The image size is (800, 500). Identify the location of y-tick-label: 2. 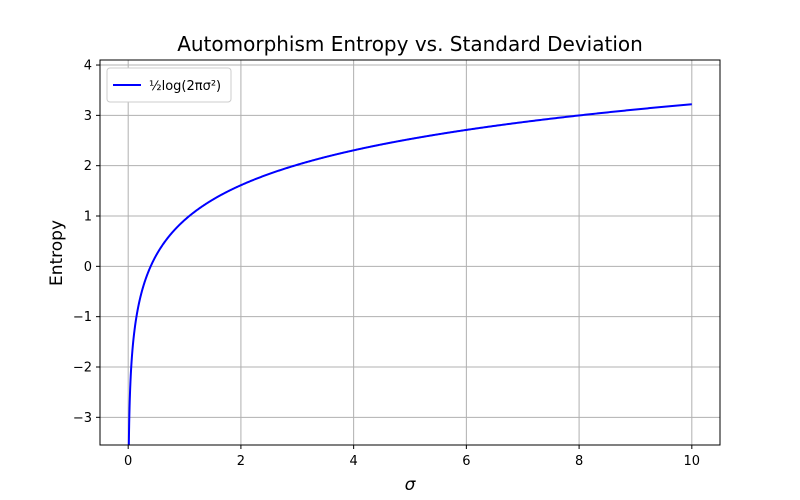
(88, 166).